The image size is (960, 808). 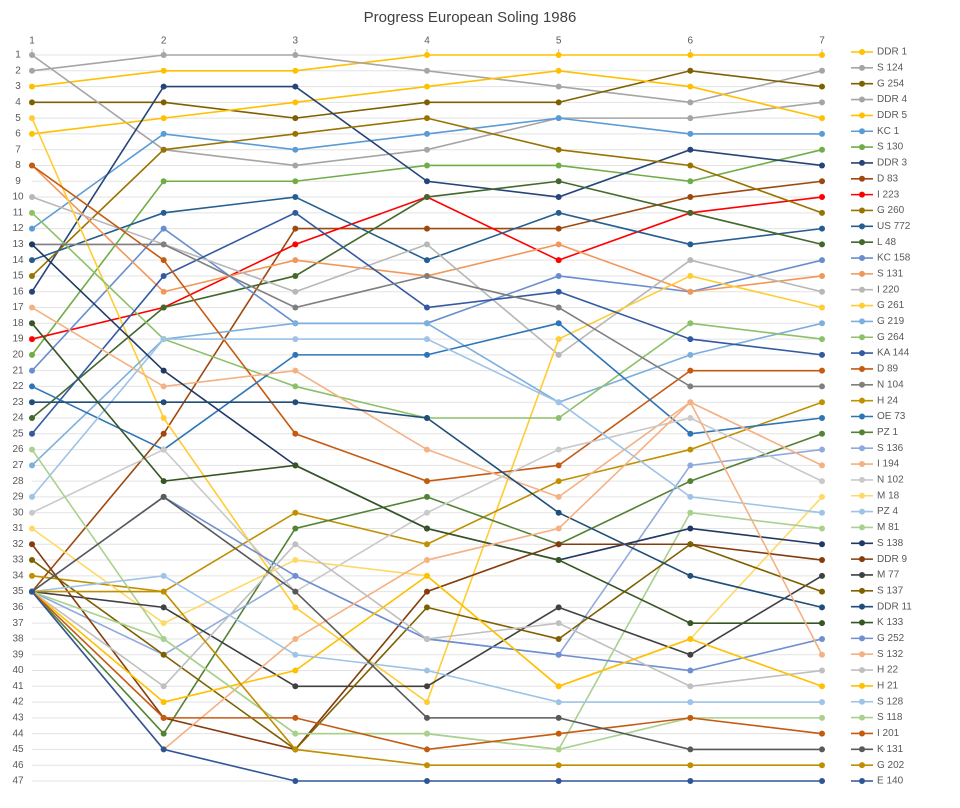 What do you see at coordinates (890, 543) in the screenshot?
I see `legend-label: S 138` at bounding box center [890, 543].